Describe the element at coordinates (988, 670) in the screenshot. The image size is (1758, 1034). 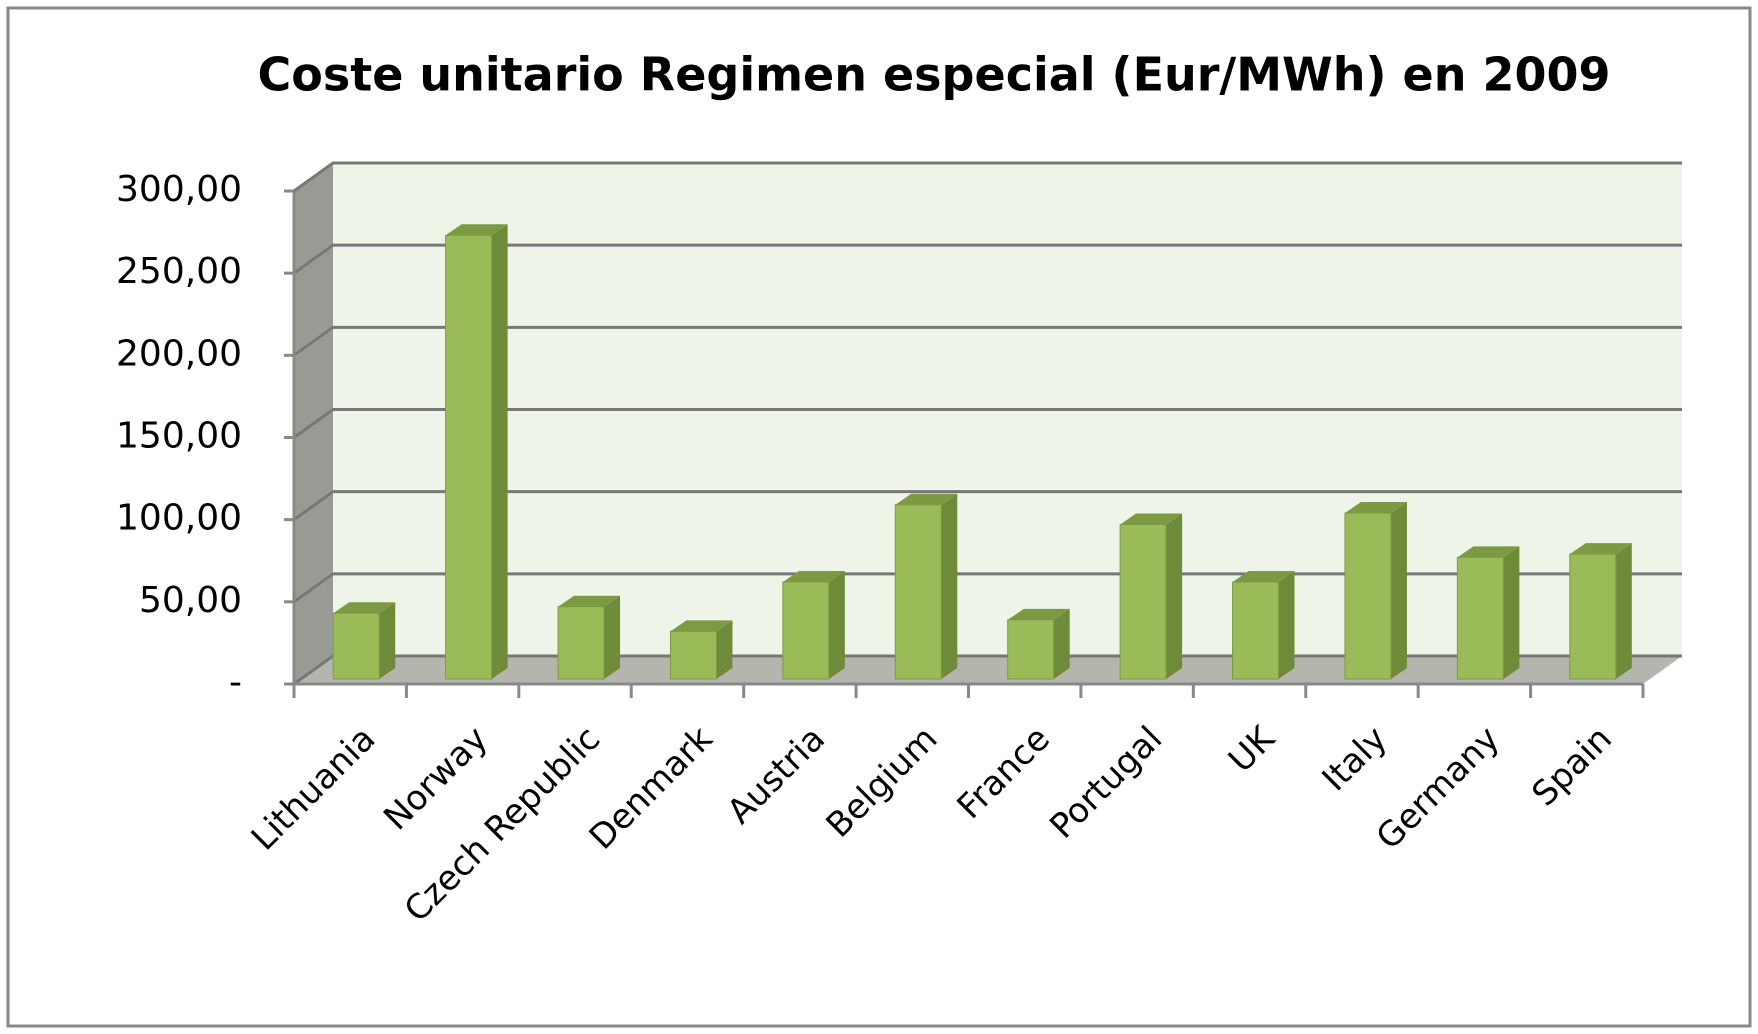
I see `floor` at that location.